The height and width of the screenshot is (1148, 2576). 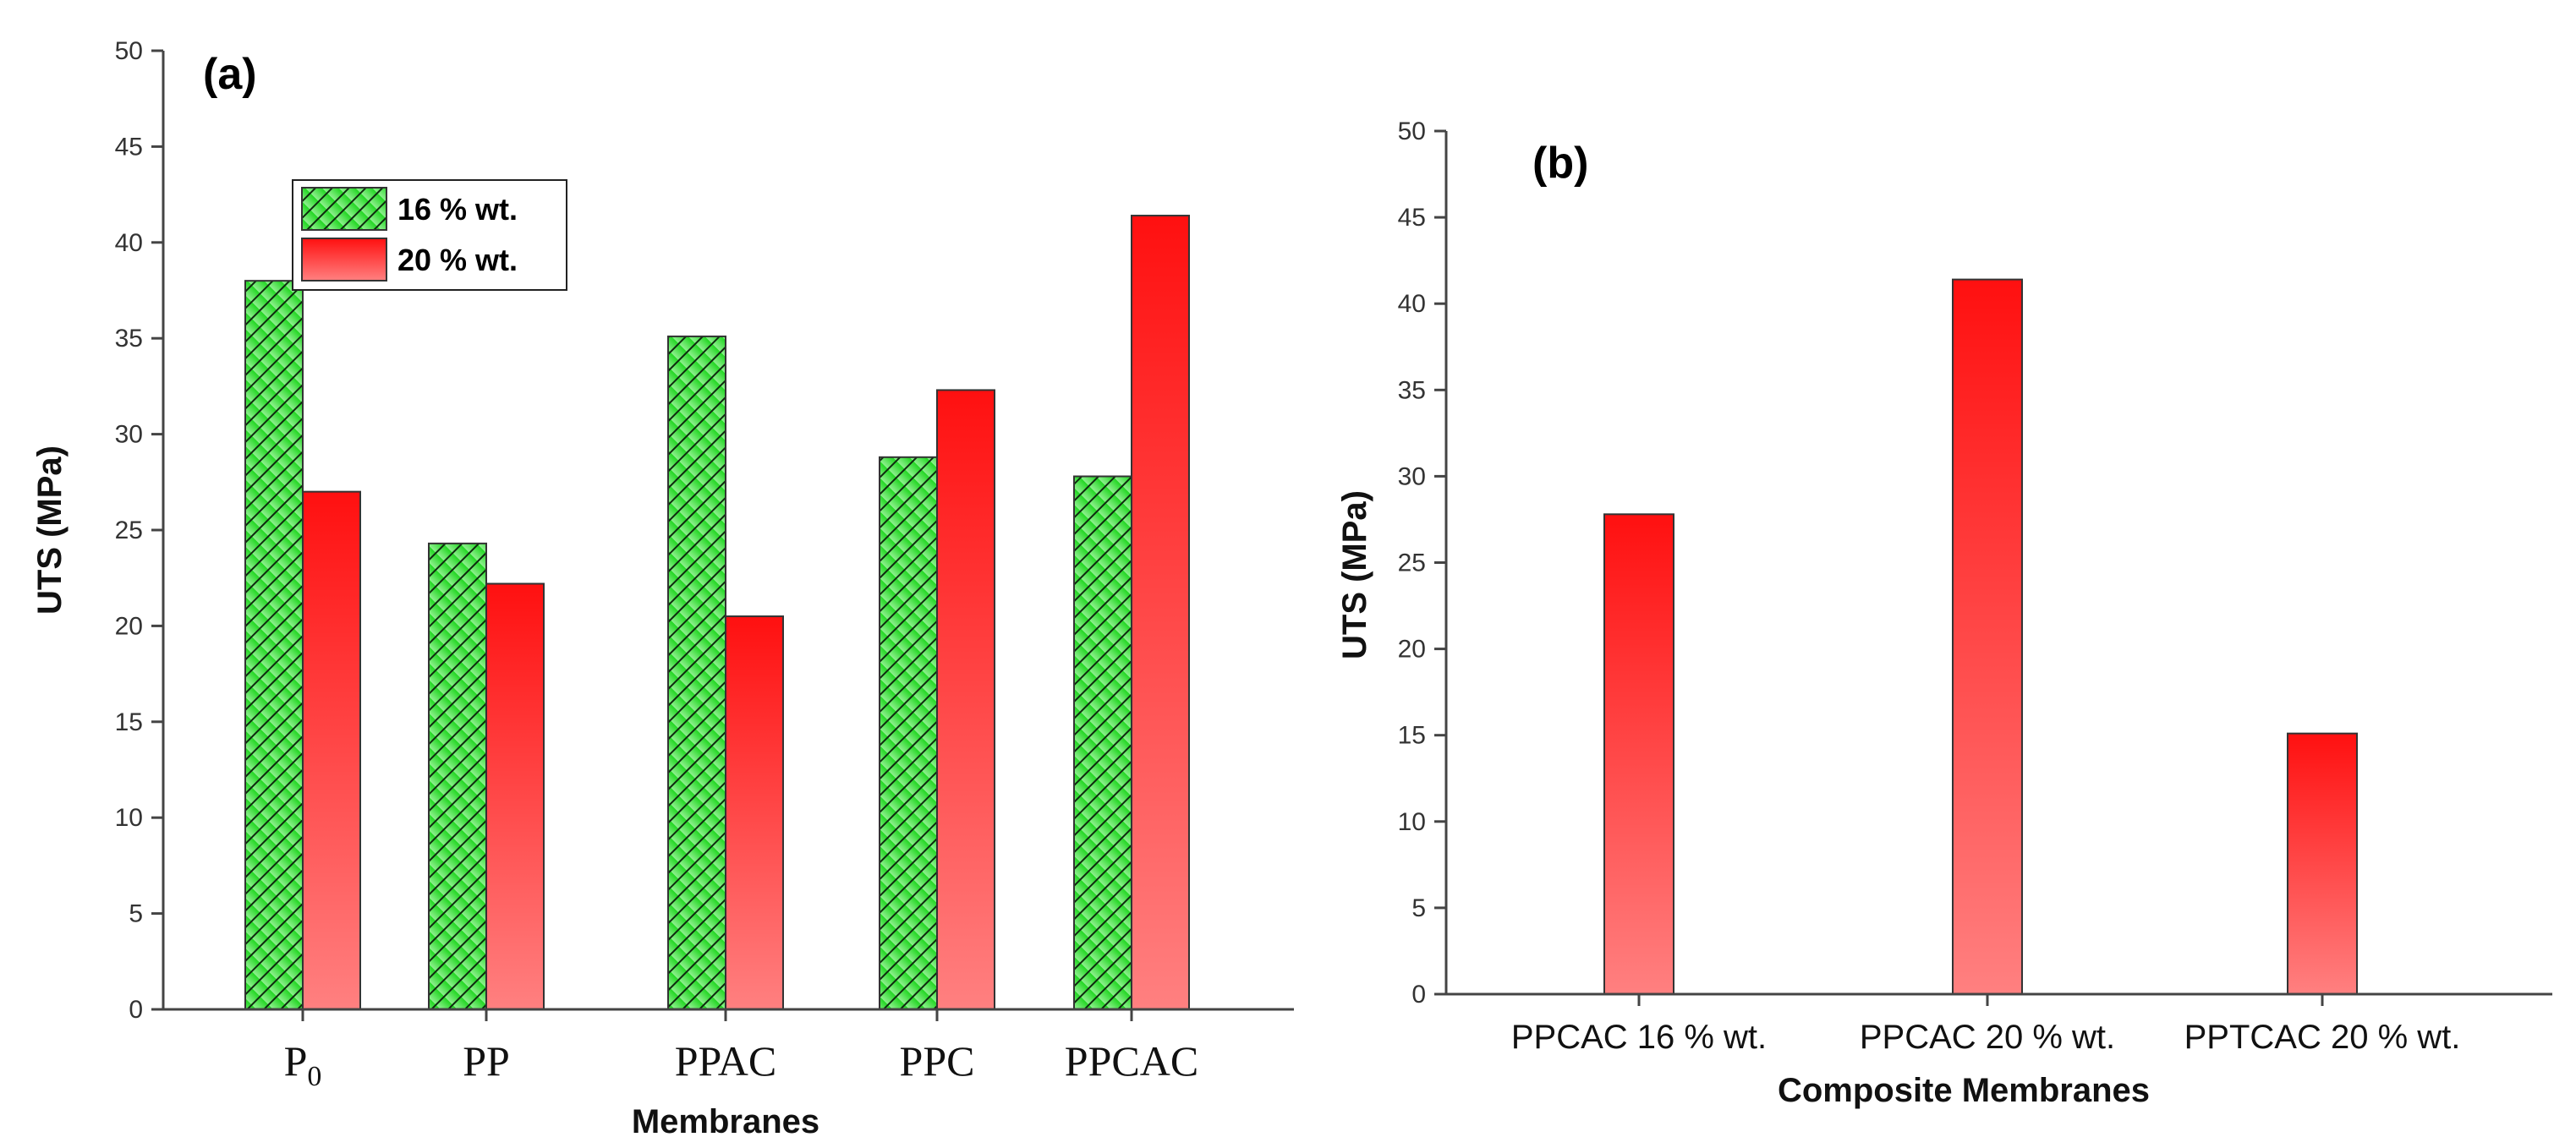 I want to click on x-category-label: PPC, so click(x=937, y=1061).